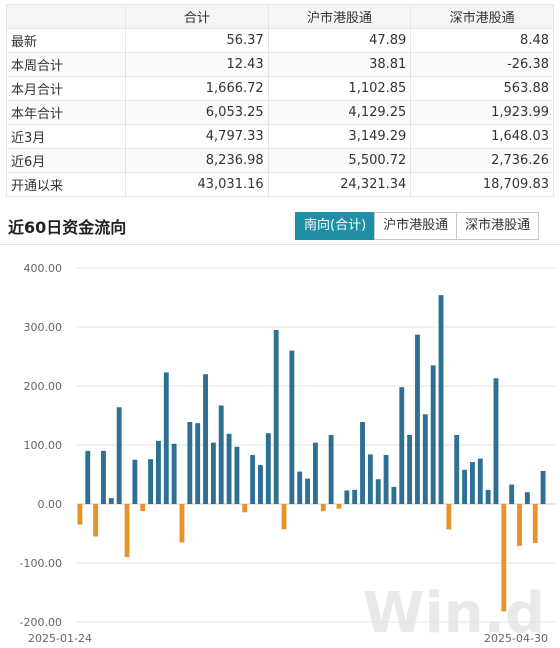  I want to click on flow-tabs: 南向(合计) 沪市港股通 深市港股通, so click(417, 226).